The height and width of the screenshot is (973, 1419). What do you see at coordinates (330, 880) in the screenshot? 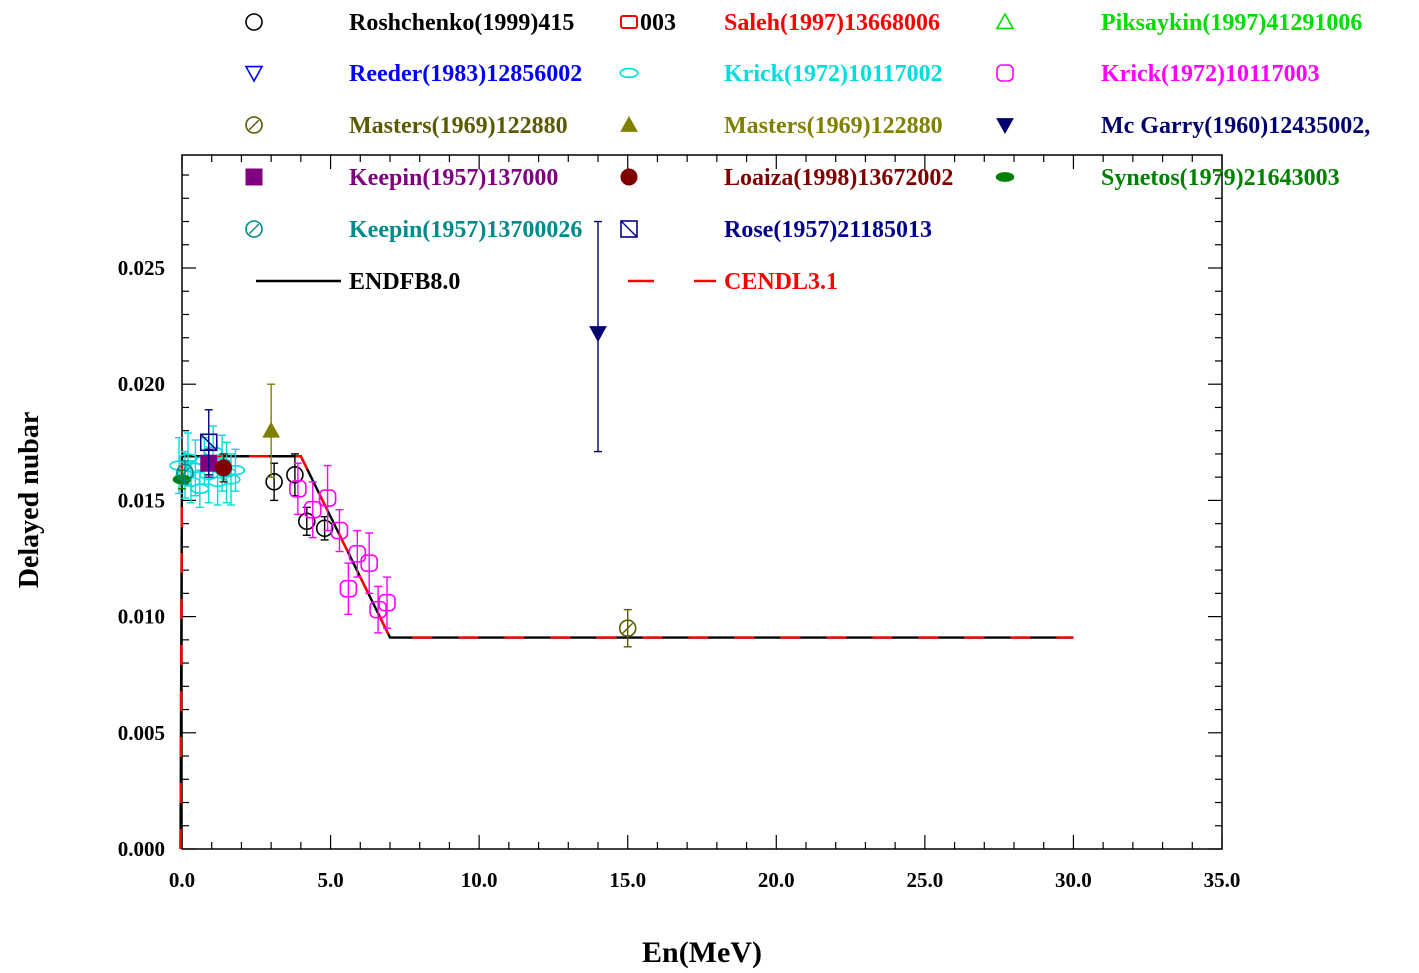
I see `x-tick-label: 5.0` at bounding box center [330, 880].